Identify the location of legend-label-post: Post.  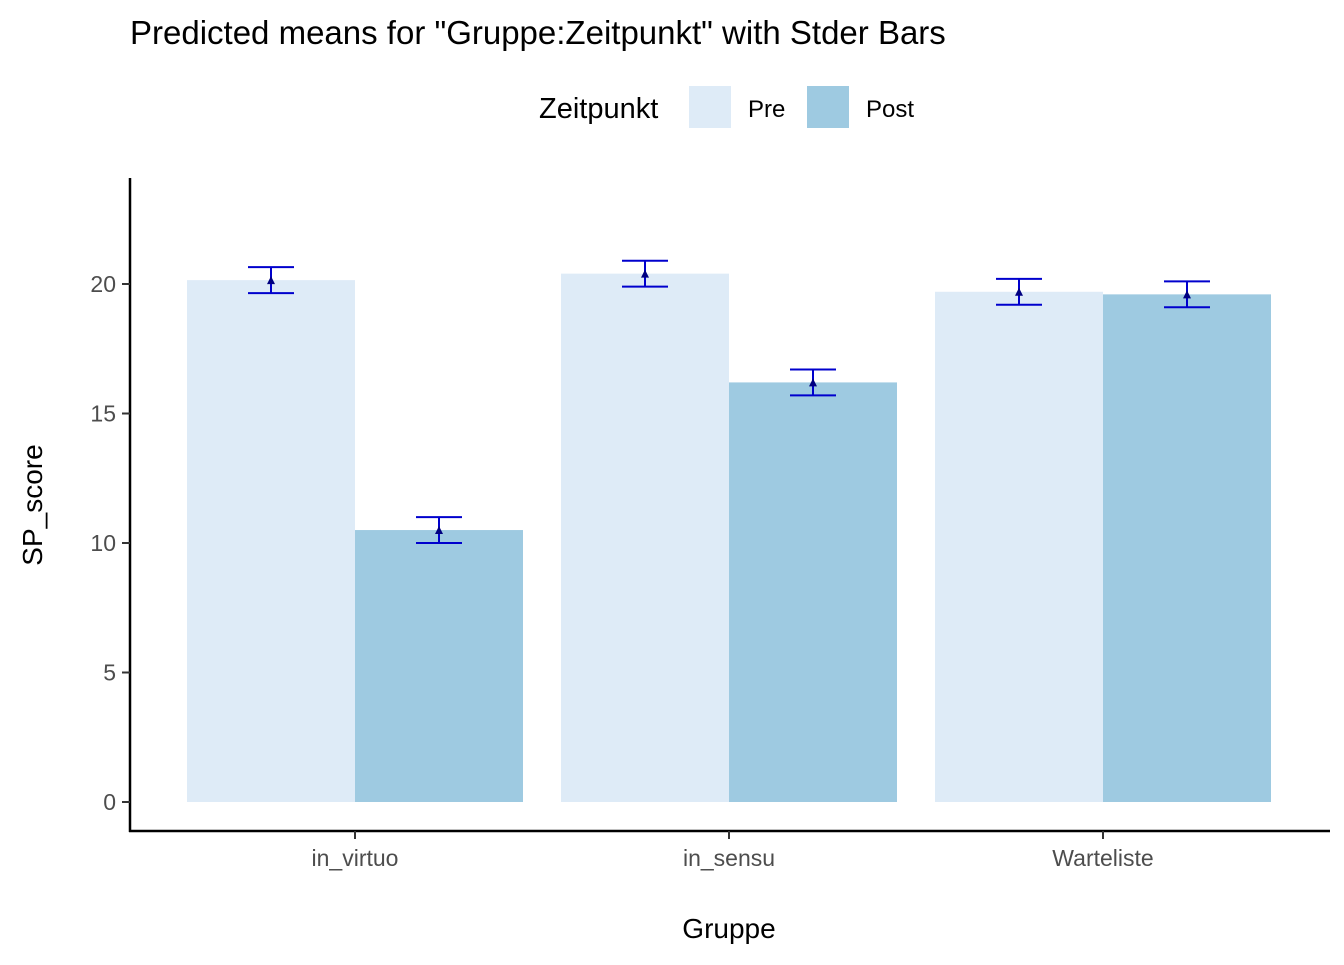
(890, 109).